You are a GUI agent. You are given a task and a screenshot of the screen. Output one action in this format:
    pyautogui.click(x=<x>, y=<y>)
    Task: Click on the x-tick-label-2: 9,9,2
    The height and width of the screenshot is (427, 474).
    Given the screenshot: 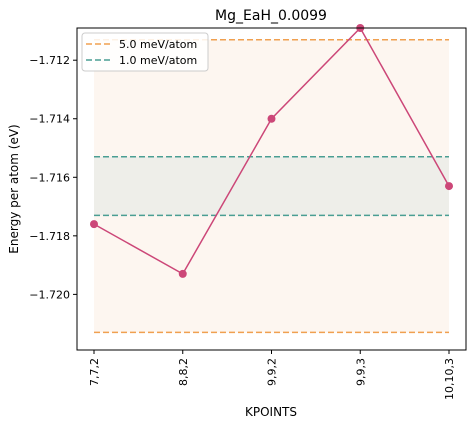 What is the action you would take?
    pyautogui.click(x=272, y=372)
    